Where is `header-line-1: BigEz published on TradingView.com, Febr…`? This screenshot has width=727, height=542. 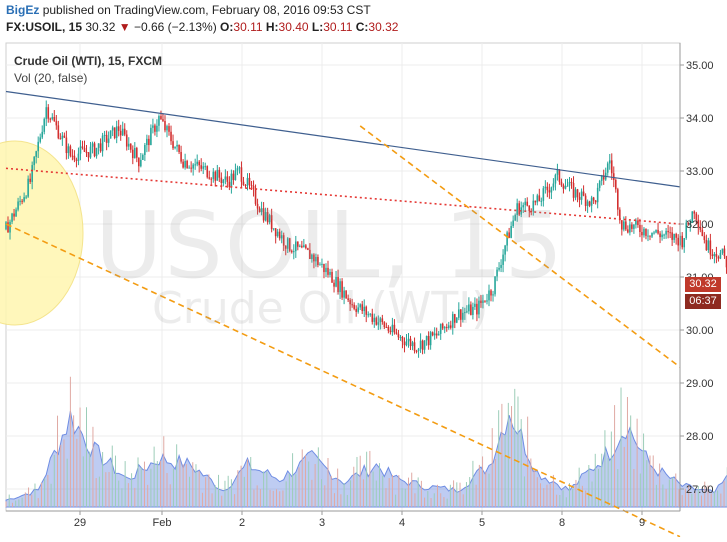
header-line-1: BigEz published on TradingView.com, Febr… is located at coordinates (188, 10).